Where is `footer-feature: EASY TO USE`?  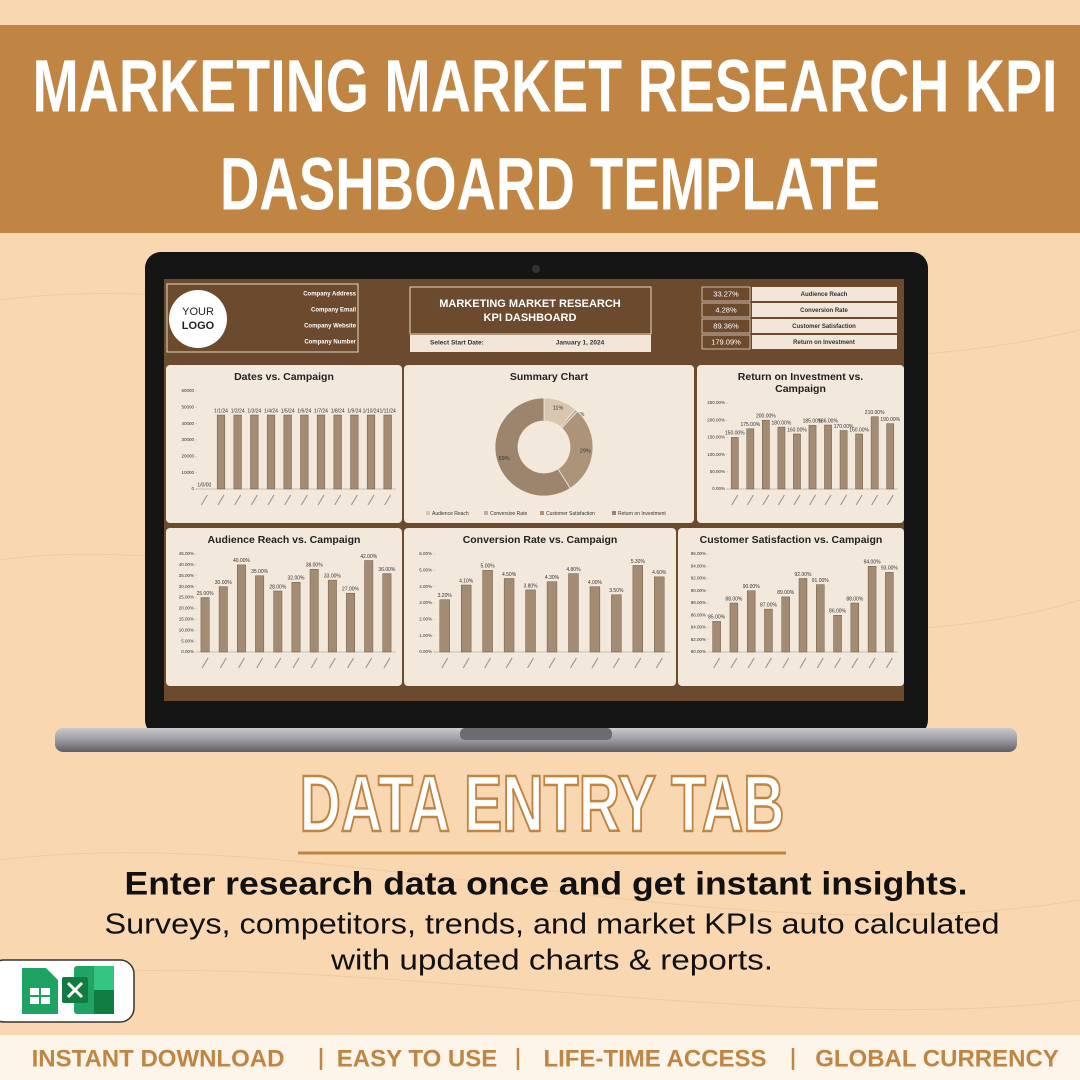 footer-feature: EASY TO USE is located at coordinates (417, 1058).